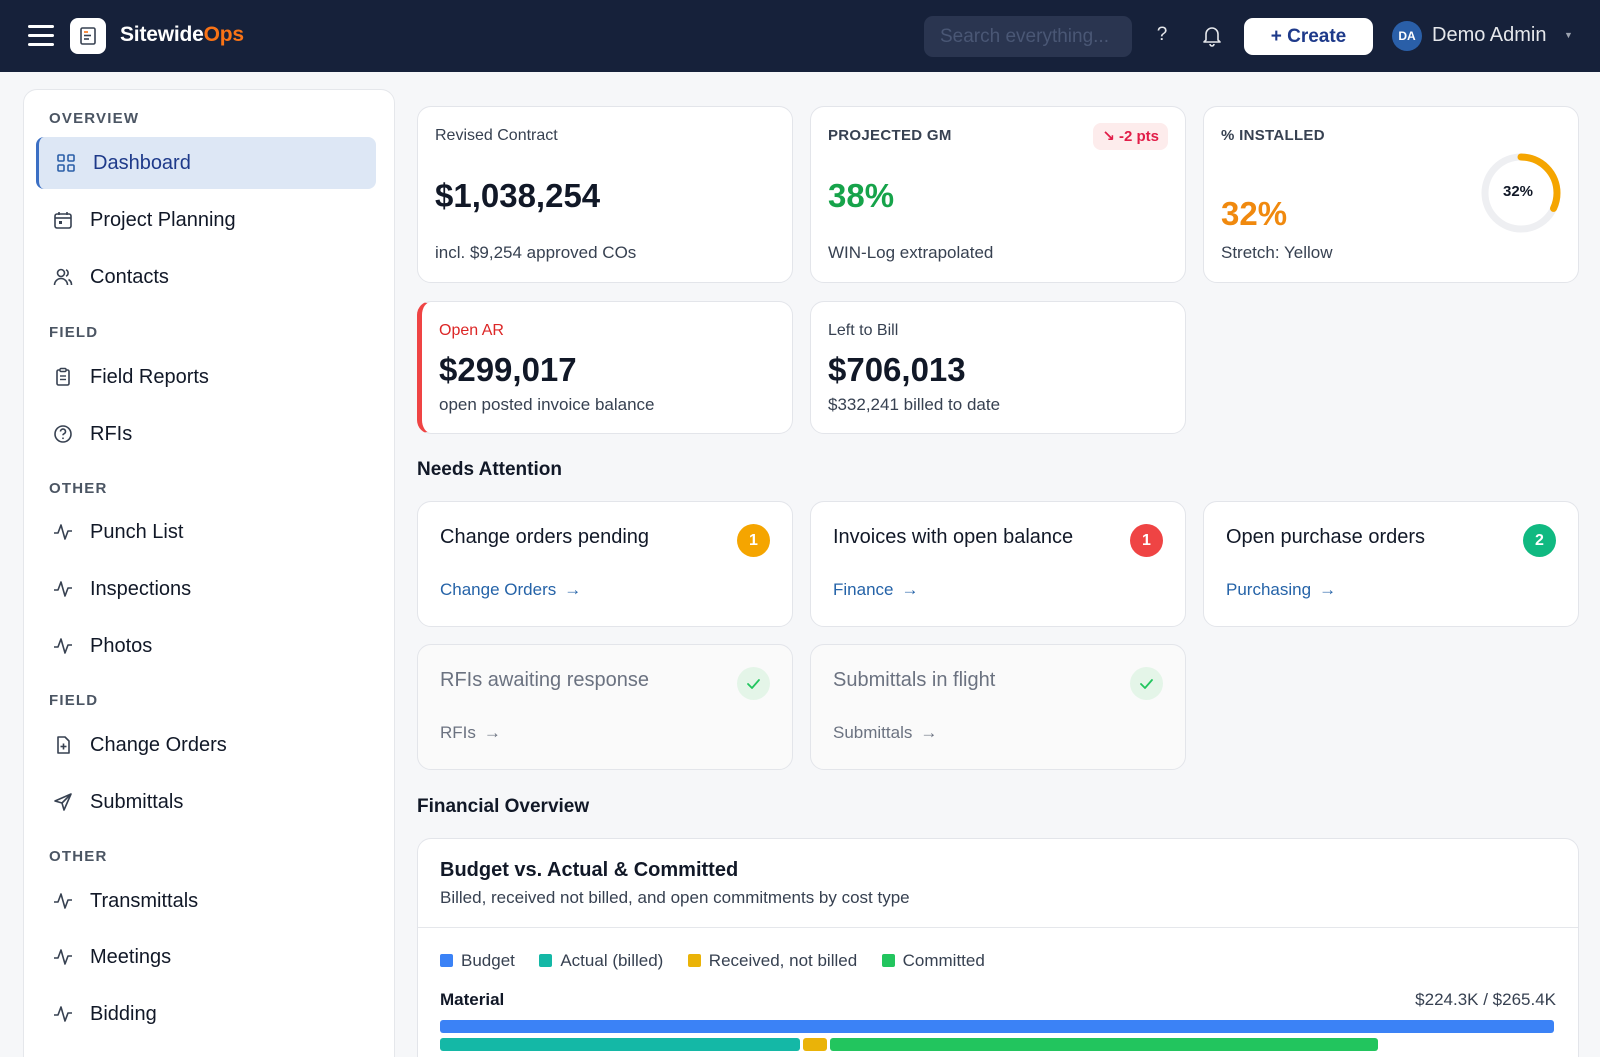 This screenshot has width=1600, height=1057. Describe the element at coordinates (477, 961) in the screenshot. I see `legend-item-budget: Budget` at that location.